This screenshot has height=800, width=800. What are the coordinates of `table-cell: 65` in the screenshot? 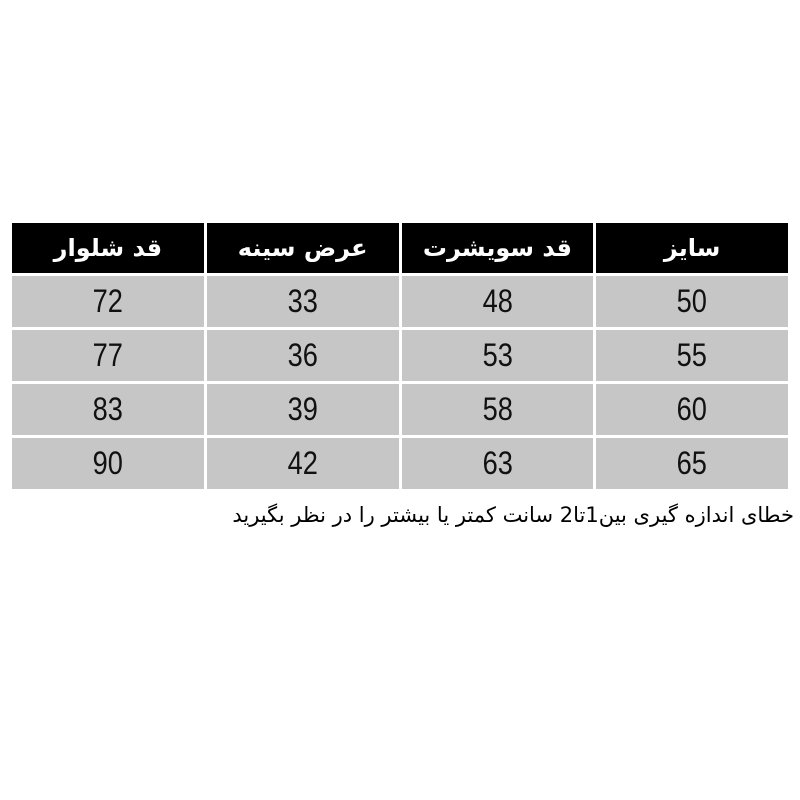 It's located at (692, 463).